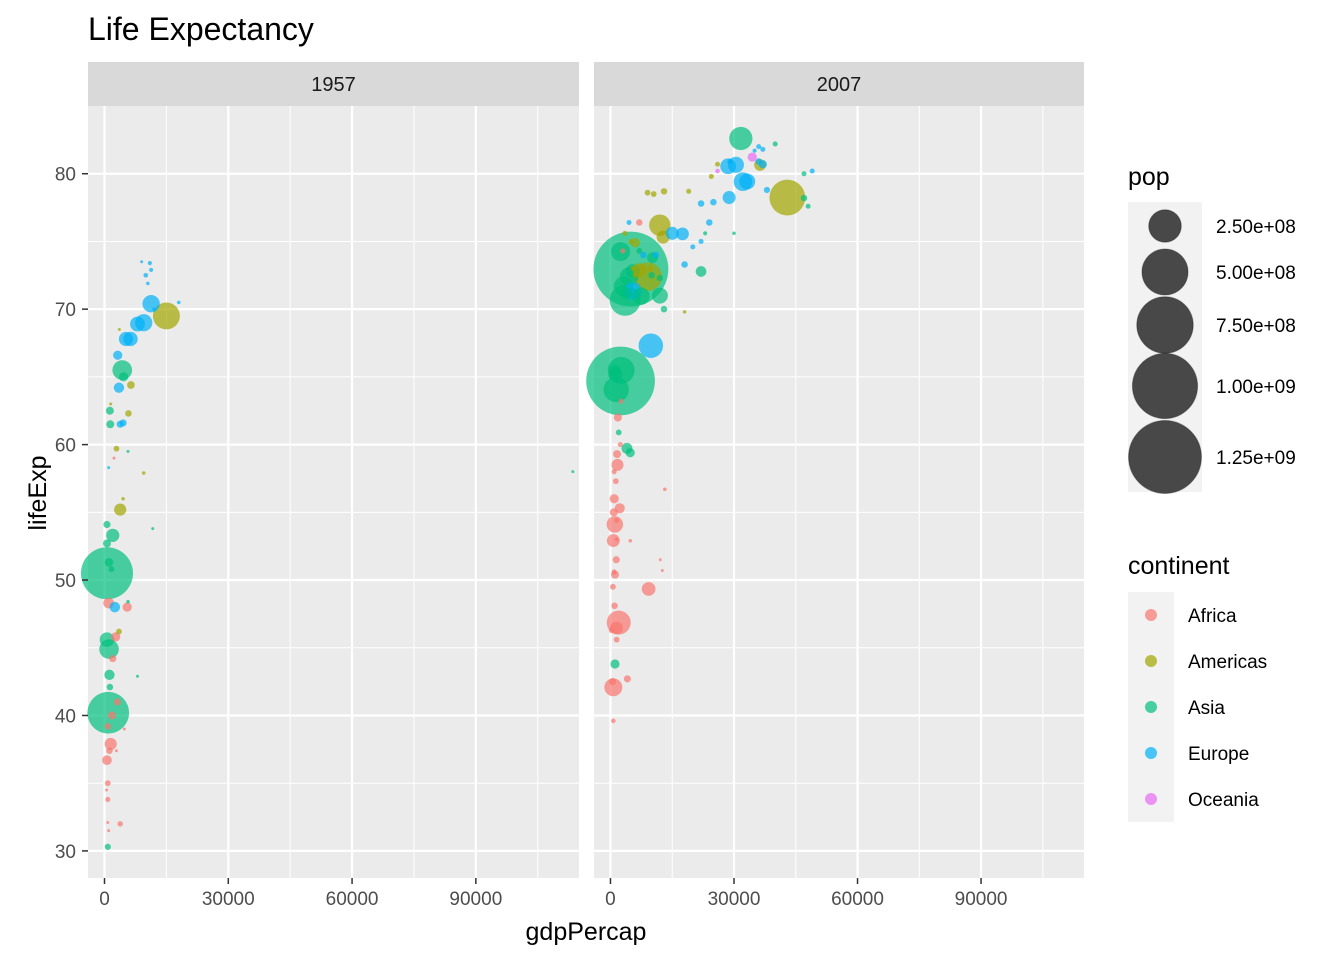 Image resolution: width=1344 pixels, height=960 pixels. What do you see at coordinates (65, 581) in the screenshot?
I see `y-tick-label: 50` at bounding box center [65, 581].